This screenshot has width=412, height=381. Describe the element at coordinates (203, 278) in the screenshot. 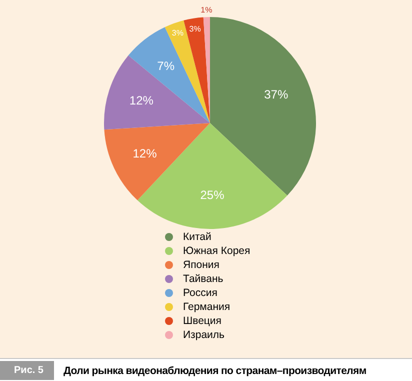

I see `legend-label: Тайвань` at that location.